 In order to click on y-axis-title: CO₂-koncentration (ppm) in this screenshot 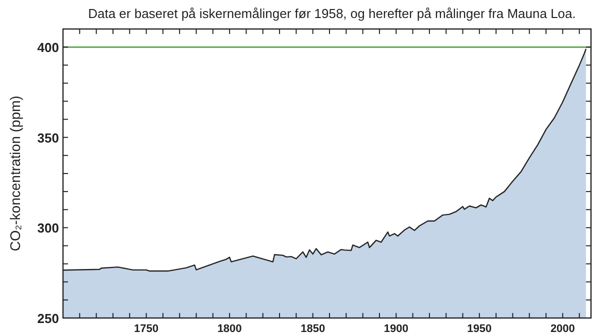, I will do `click(15, 174)`.